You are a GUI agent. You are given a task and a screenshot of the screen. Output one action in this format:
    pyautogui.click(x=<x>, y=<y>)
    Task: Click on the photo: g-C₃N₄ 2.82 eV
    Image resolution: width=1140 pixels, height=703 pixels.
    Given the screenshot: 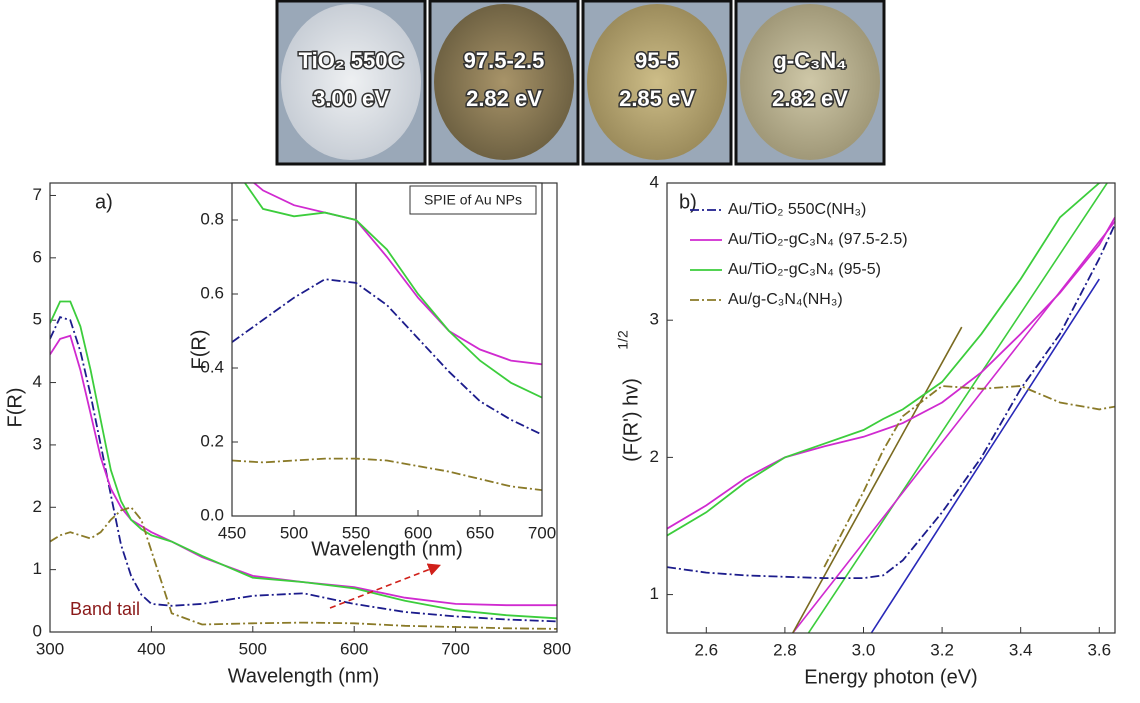 What is the action you would take?
    pyautogui.click(x=810, y=83)
    